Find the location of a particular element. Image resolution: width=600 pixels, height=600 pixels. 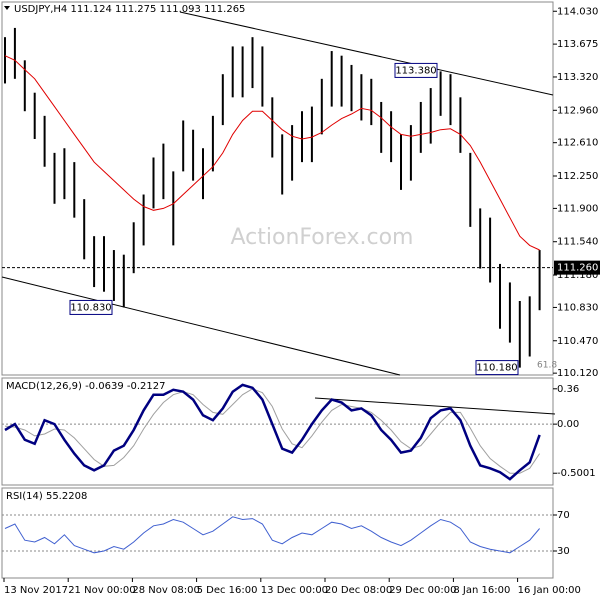

price-annotation: 113.380 is located at coordinates (415, 70).